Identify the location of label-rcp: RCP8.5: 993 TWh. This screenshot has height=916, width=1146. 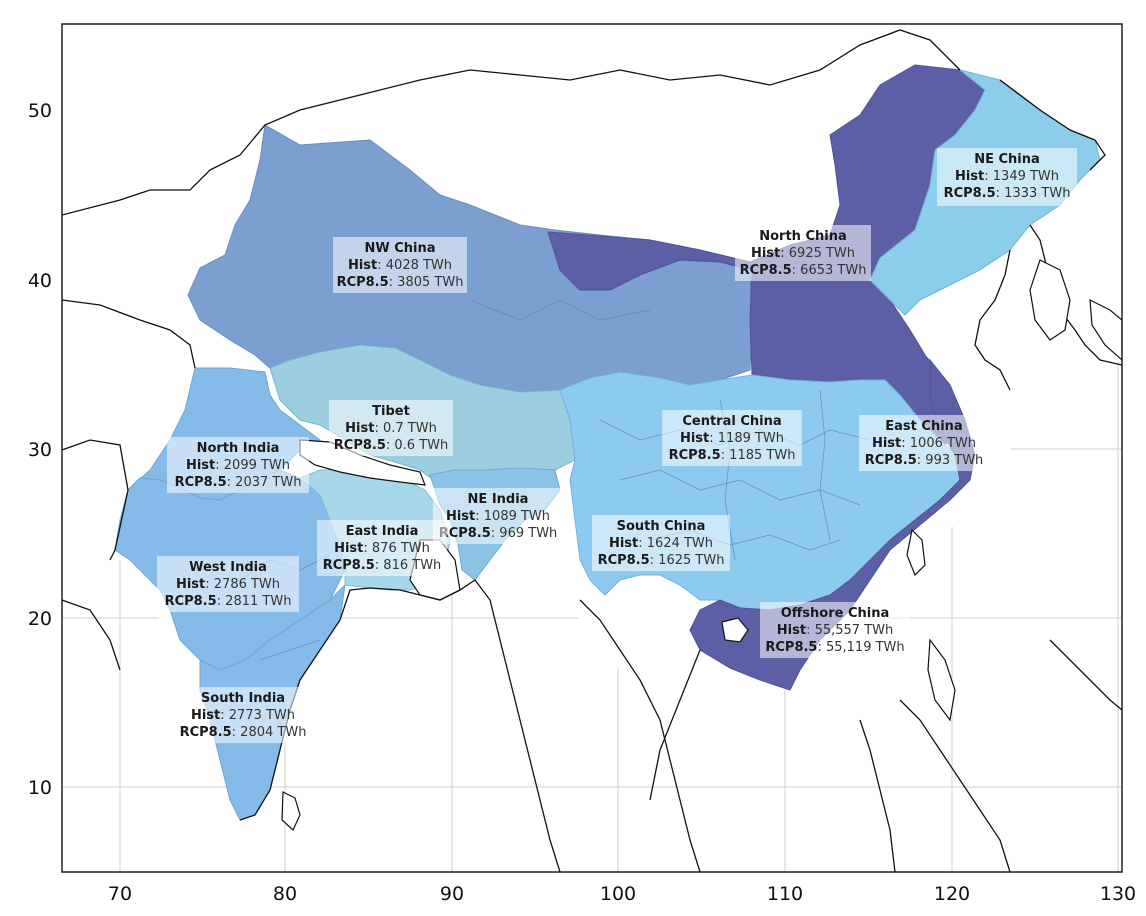
(924, 460).